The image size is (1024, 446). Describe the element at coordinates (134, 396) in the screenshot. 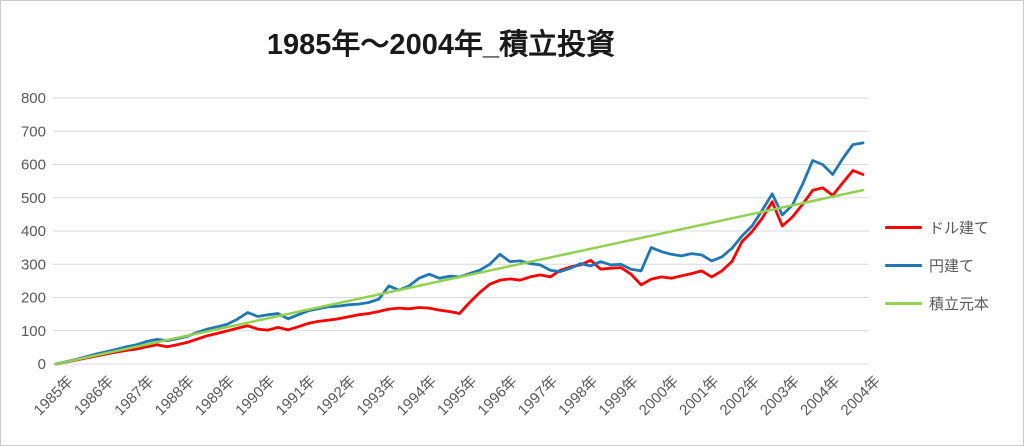

I see `x-tick-label: 1987年` at that location.